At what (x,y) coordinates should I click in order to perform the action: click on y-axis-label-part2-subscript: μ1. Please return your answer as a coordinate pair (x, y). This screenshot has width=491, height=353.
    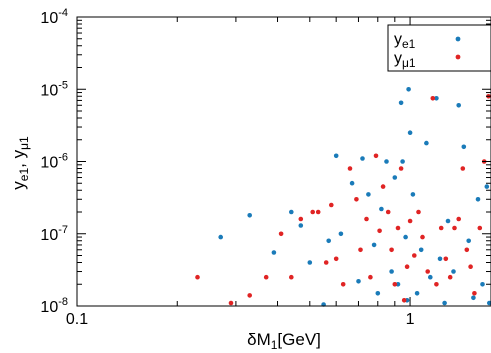
    Looking at the image, I should click on (24, 143).